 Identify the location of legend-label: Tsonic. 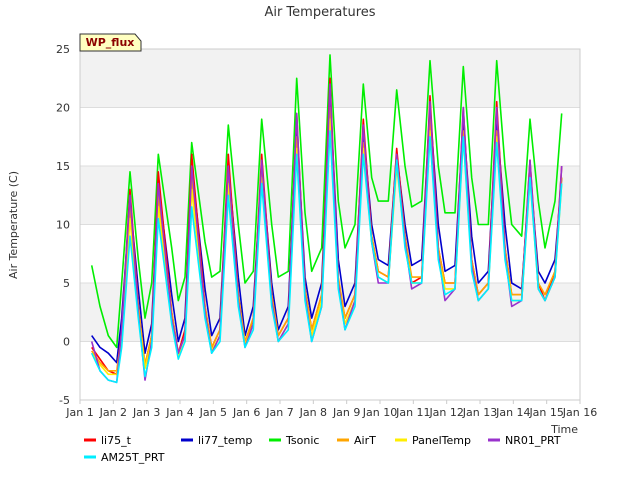
(302, 440).